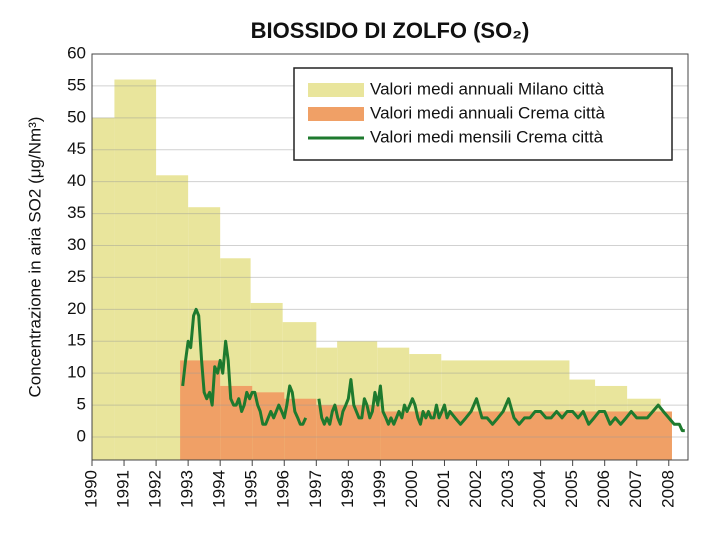 This screenshot has width=702, height=533. Describe the element at coordinates (76, 244) in the screenshot. I see `y-tick-label: 30` at that location.